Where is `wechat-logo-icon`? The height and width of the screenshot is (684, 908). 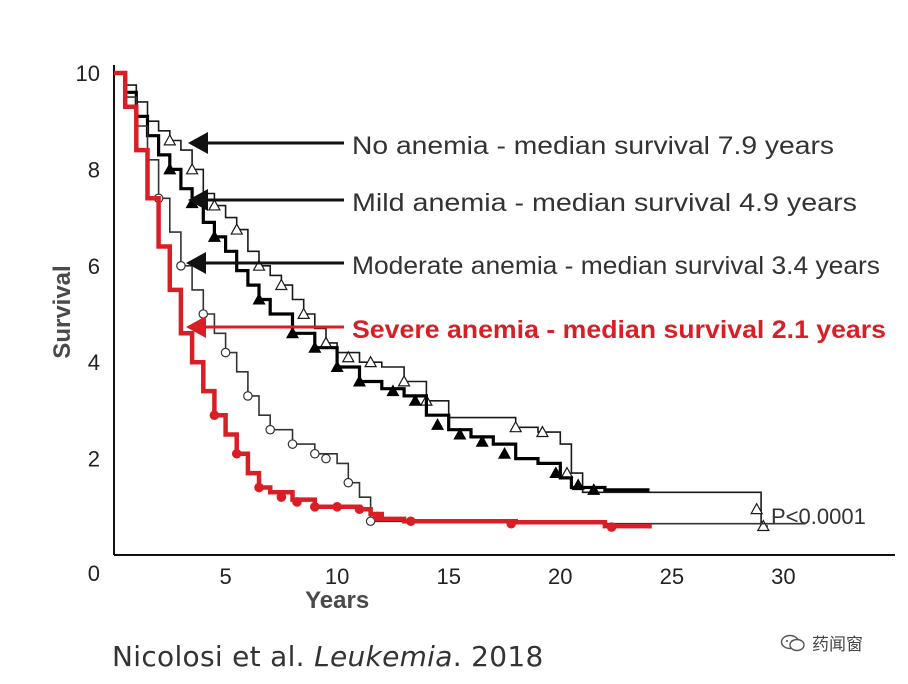
wechat-logo-icon is located at coordinates (792, 642).